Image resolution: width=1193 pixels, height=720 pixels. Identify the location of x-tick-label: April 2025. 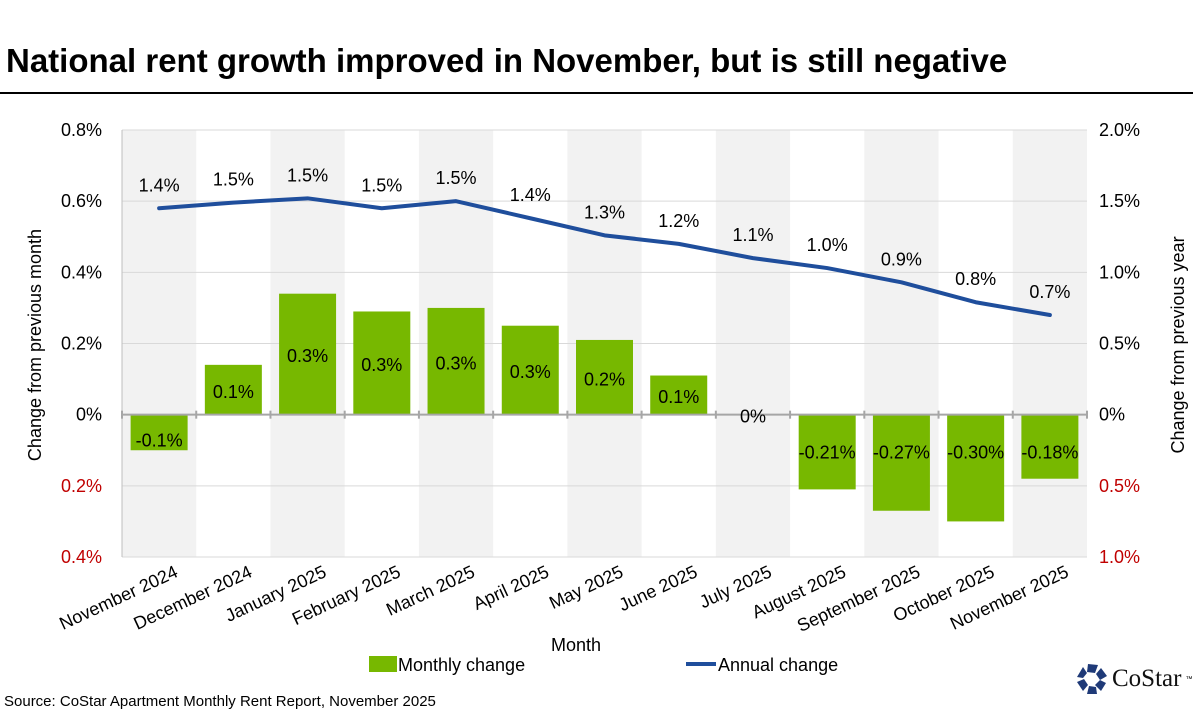
(511, 587).